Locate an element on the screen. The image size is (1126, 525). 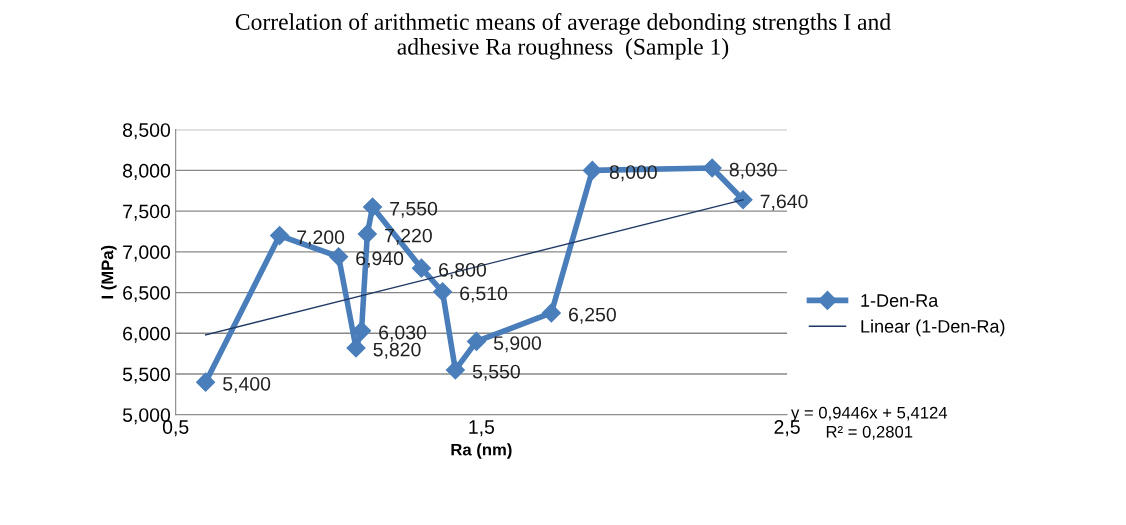
y-tick-label: 8,000 is located at coordinates (146, 171).